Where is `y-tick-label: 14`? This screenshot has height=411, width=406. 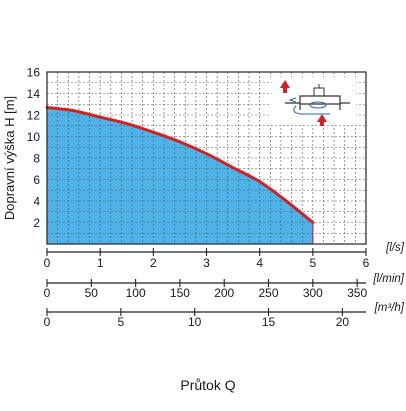 y-tick-label: 14 is located at coordinates (34, 94).